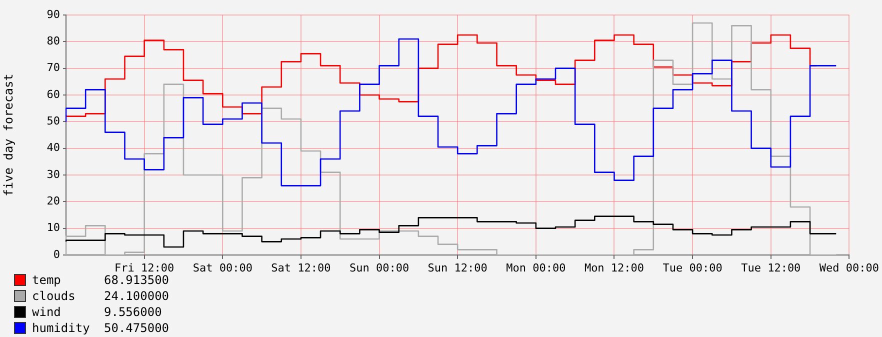 Image resolution: width=882 pixels, height=337 pixels. Describe the element at coordinates (614, 267) in the screenshot. I see `x-tick-label: Mon 12:00` at that location.